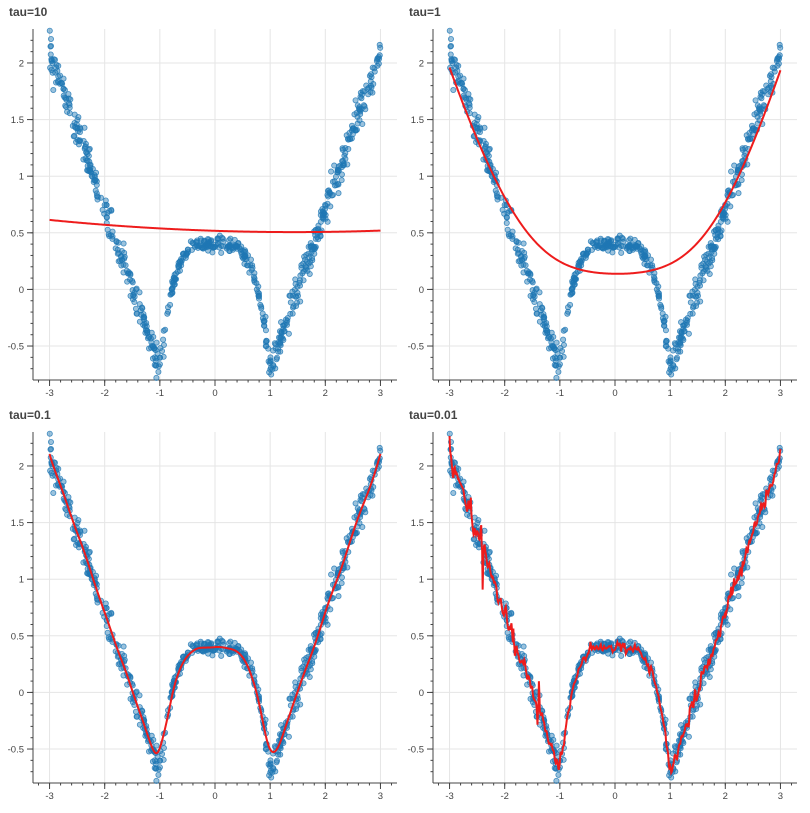 The height and width of the screenshot is (813, 810). I want to click on chart-title: tau=0.01, so click(433, 415).